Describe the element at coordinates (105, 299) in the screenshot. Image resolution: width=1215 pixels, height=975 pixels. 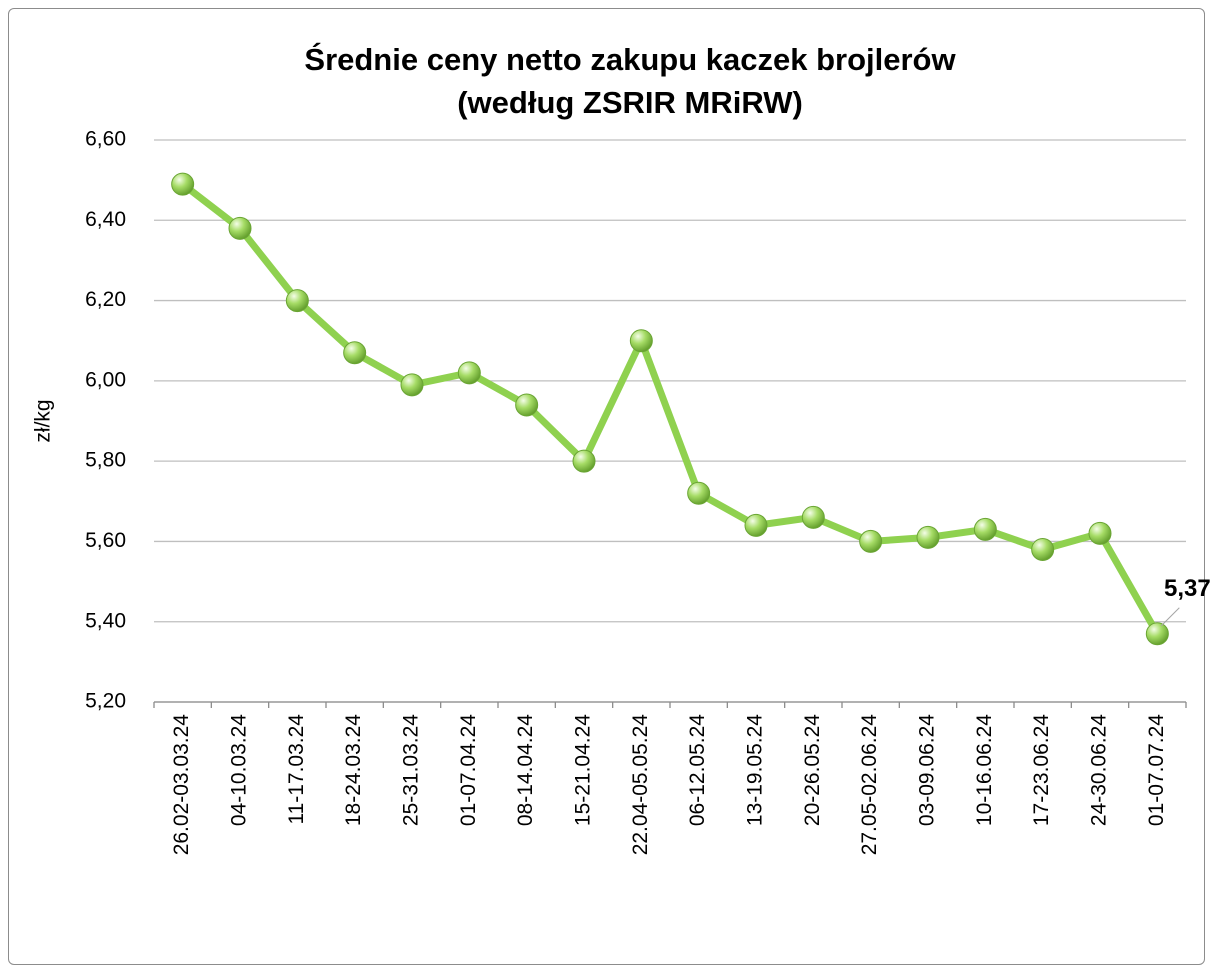
I see `y-tick-label: 6,20` at that location.